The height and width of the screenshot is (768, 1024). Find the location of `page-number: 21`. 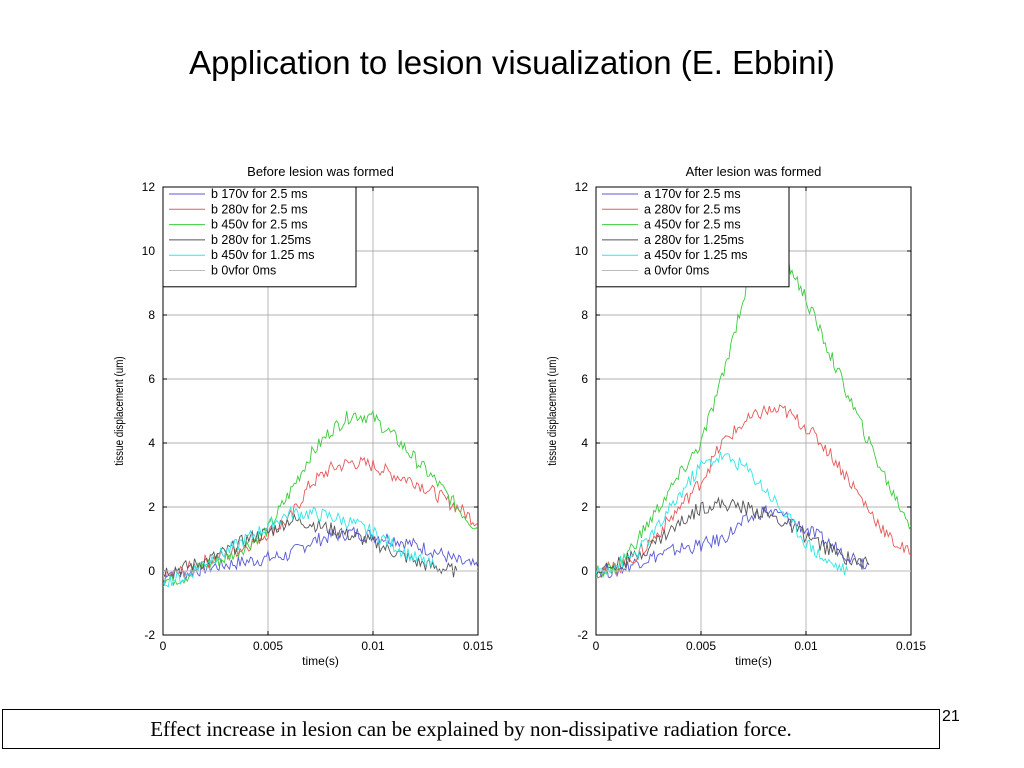

page-number: 21 is located at coordinates (951, 716).